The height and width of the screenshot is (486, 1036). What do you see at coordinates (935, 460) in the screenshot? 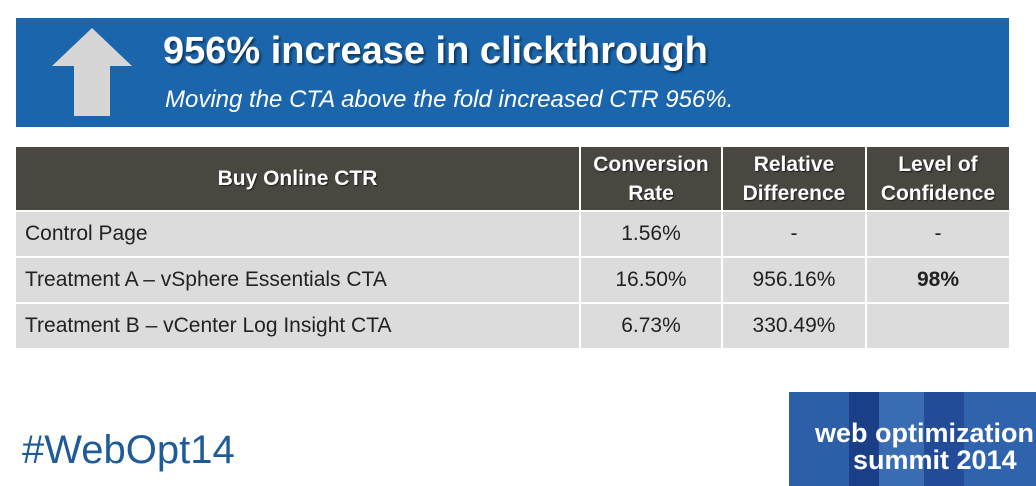
I see `logo-line-2: summit 2014` at bounding box center [935, 460].